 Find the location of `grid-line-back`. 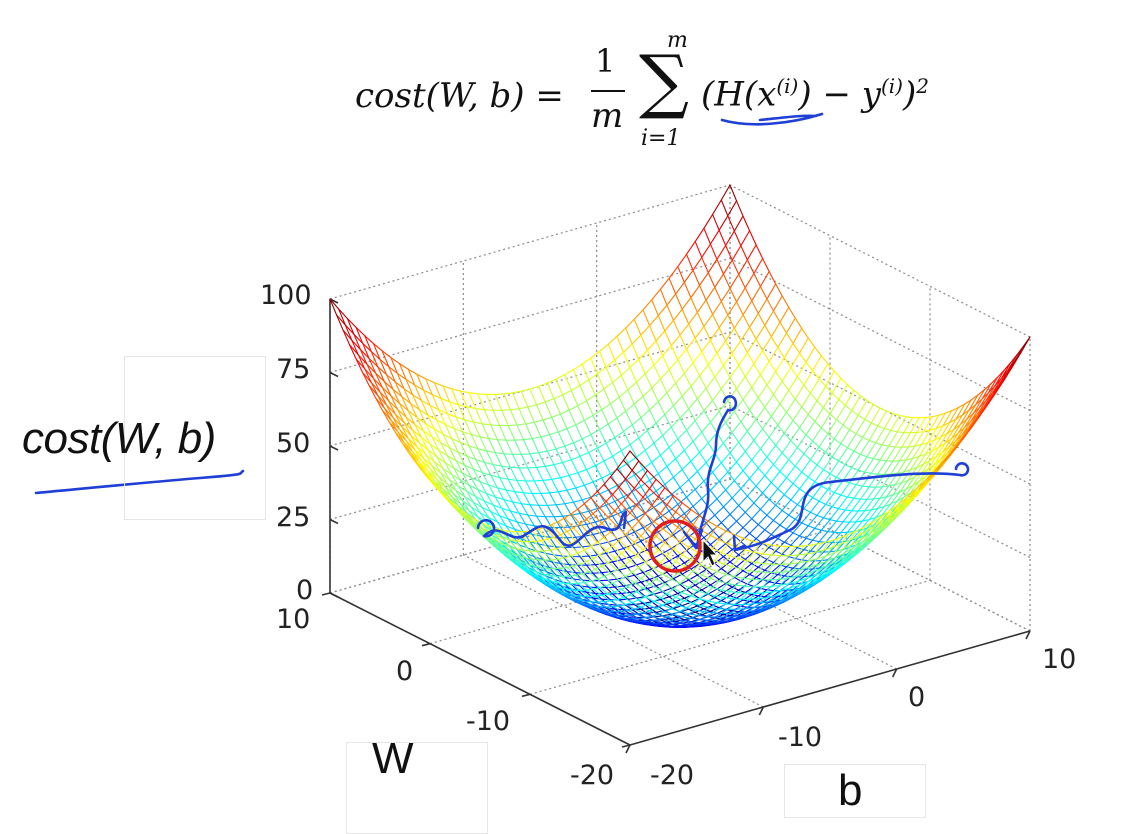

grid-line-back is located at coordinates (530, 242).